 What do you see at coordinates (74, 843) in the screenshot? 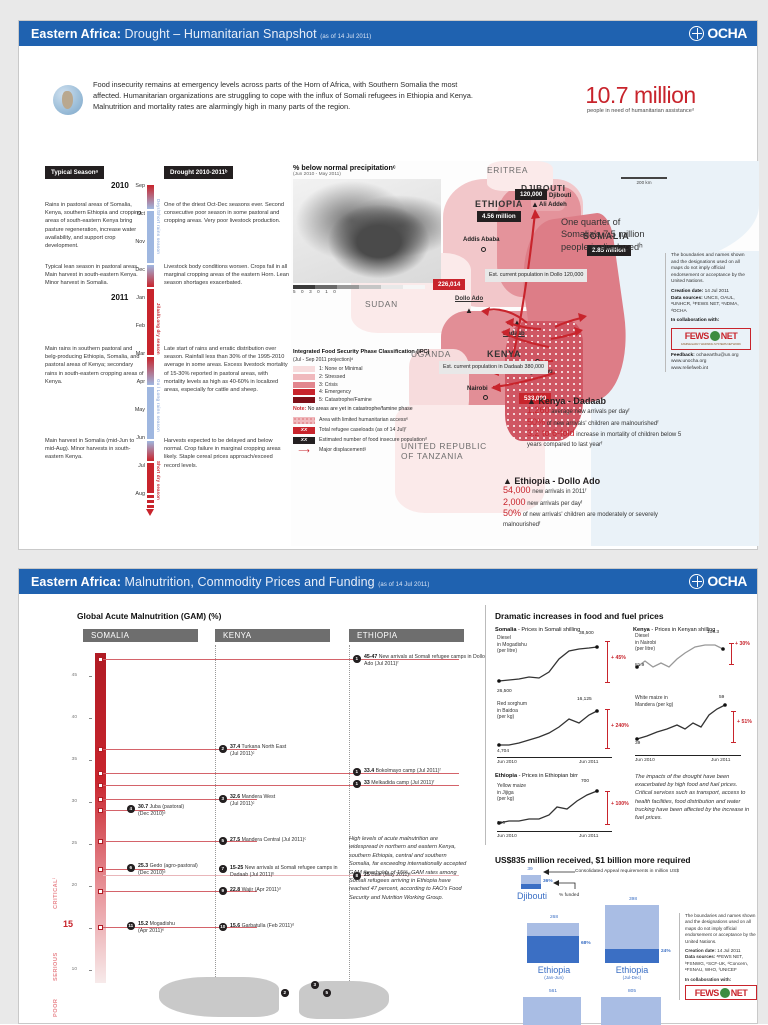
I see `gam-tick-25: 25` at bounding box center [74, 843].